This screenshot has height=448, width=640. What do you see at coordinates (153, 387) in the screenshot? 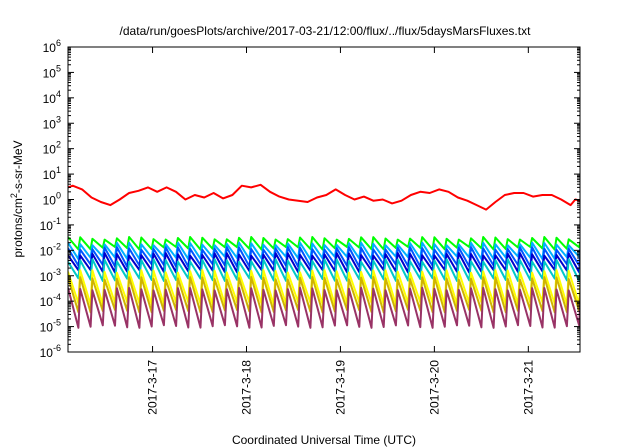
I see `x-tick-label: 2017-3-17` at bounding box center [153, 387].